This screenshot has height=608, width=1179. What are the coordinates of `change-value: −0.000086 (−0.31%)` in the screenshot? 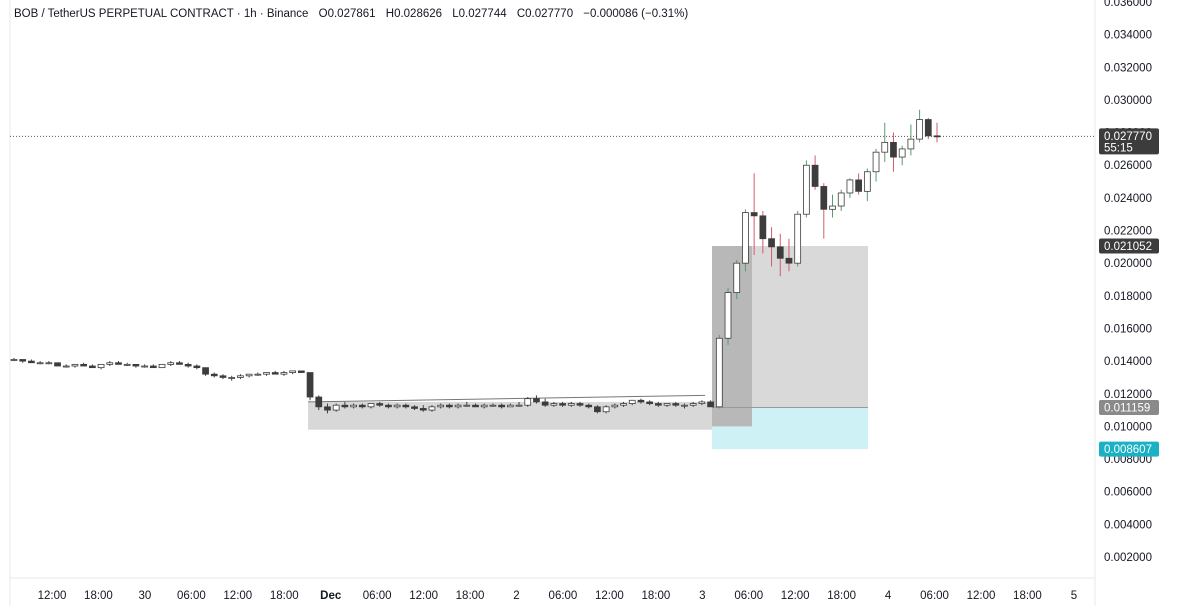 It's located at (636, 14).